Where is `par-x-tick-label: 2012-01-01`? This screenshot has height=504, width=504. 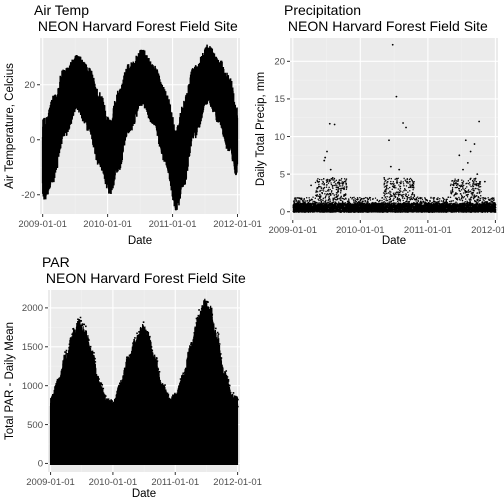
par-x-tick-label: 2012-01-01 is located at coordinates (237, 482).